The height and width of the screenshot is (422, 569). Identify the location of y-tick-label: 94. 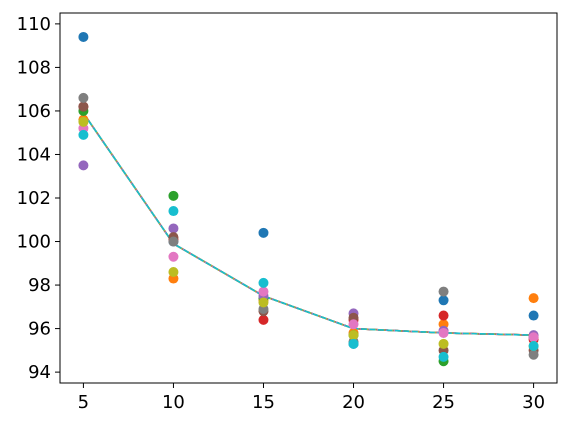
(39, 372).